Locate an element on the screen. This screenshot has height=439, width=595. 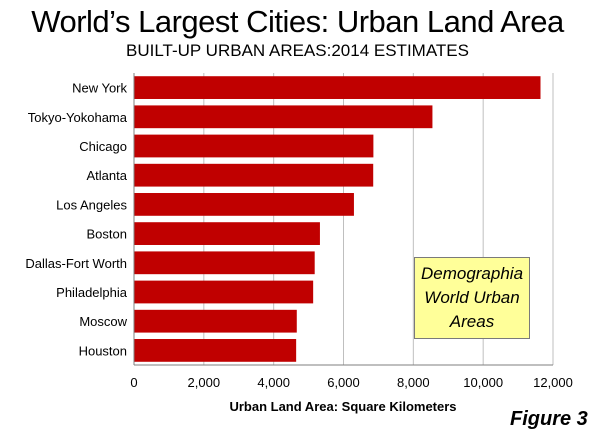
annotation-box: Demographia World Urban Areas is located at coordinates (472, 298).